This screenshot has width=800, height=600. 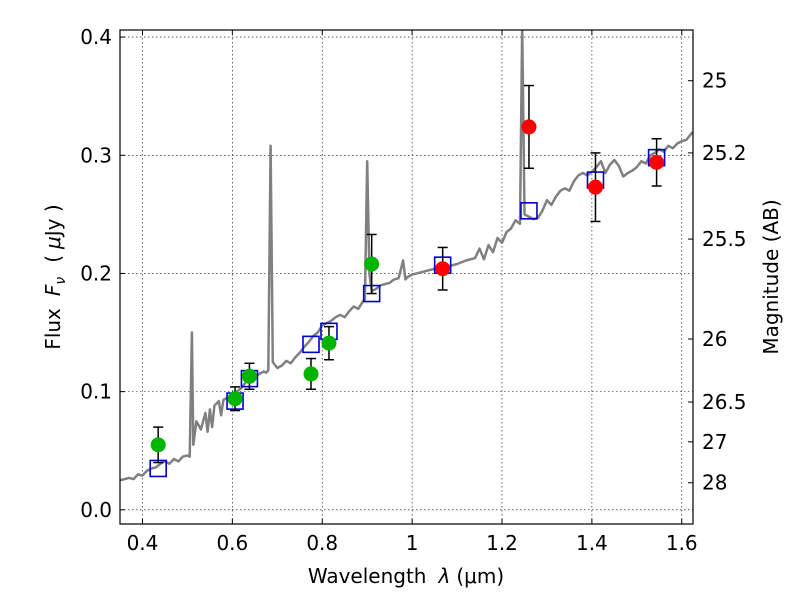 I want to click on x-tick-label: 0.4, so click(x=143, y=543).